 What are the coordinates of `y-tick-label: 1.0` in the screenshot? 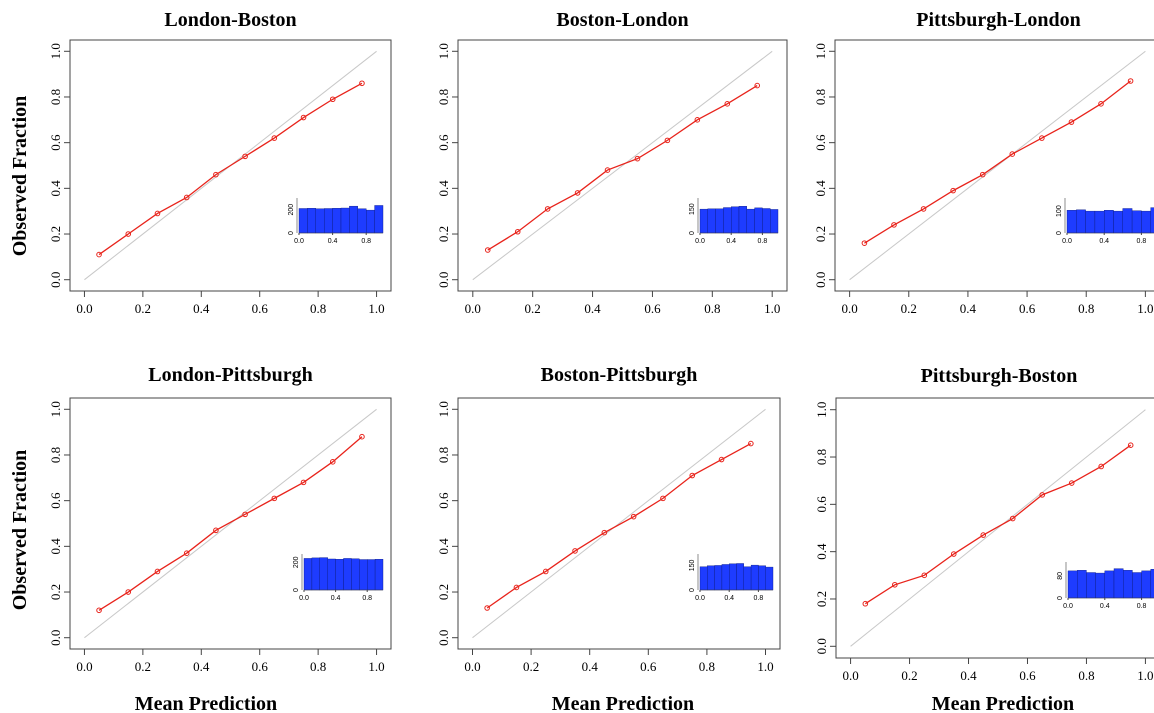 It's located at (55, 409).